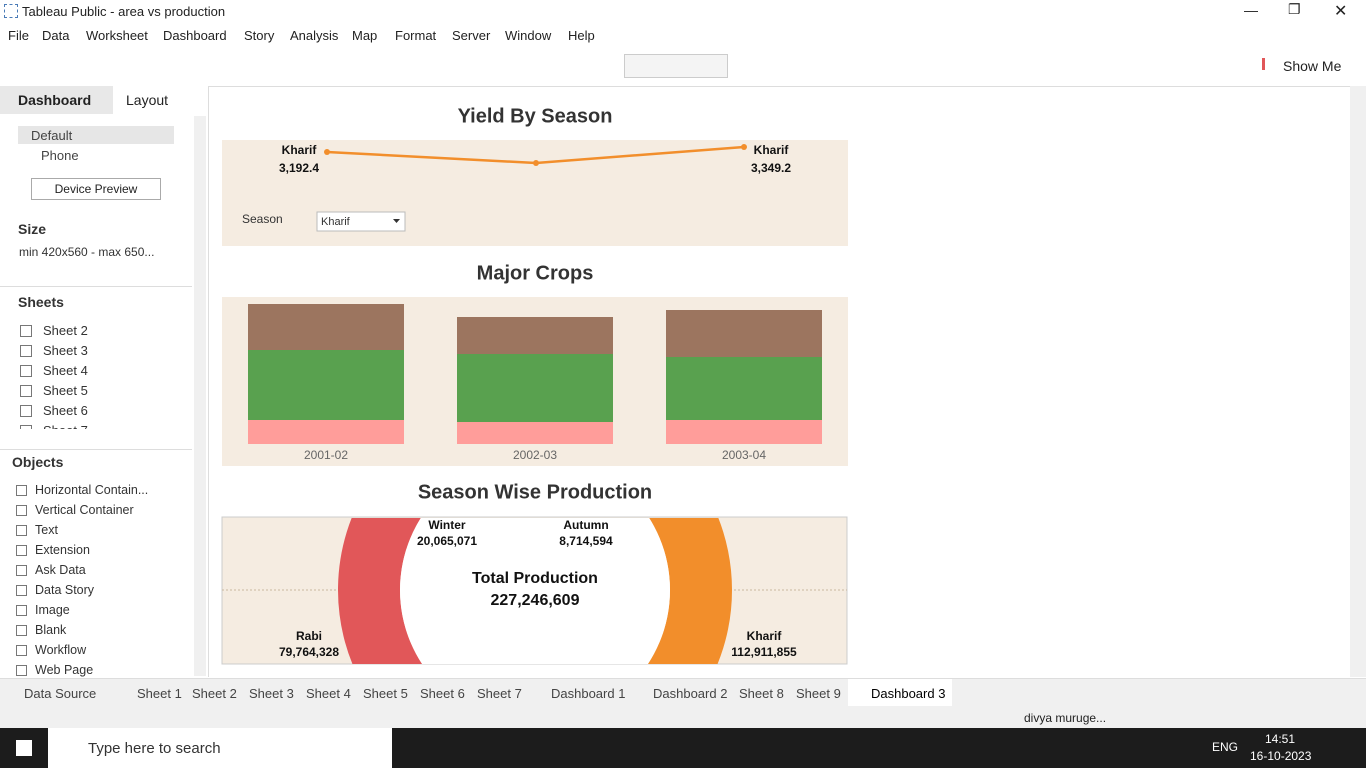 The image size is (1366, 768). I want to click on clock-time: 14:51, so click(1280, 739).